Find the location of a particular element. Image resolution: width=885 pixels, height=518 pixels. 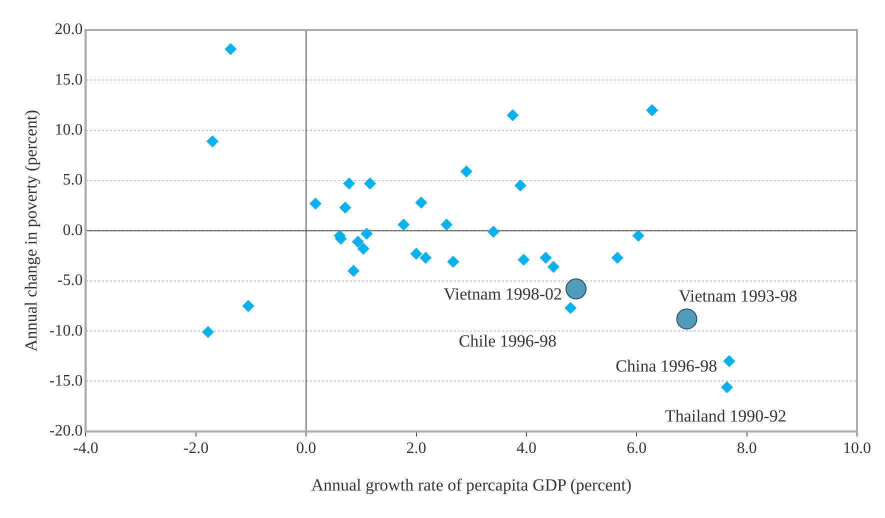

x-tick-label: 0.0 is located at coordinates (306, 449).